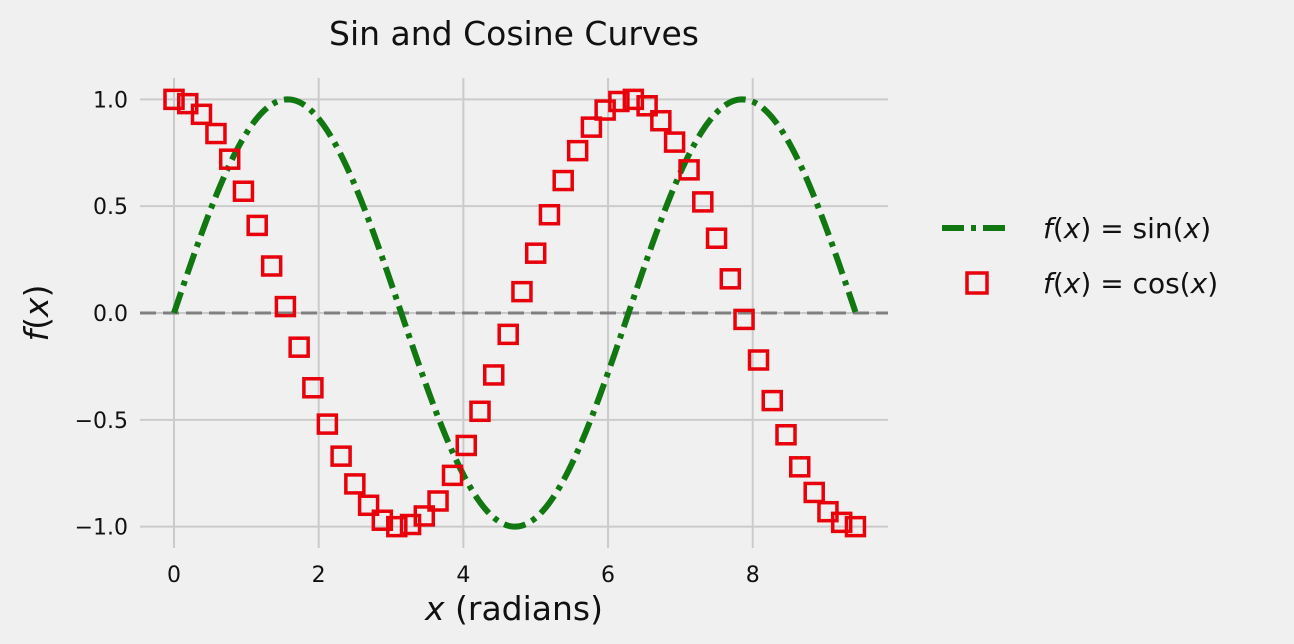 The width and height of the screenshot is (1294, 644). Describe the element at coordinates (36, 307) in the screenshot. I see `y-axis-label-var: x` at that location.